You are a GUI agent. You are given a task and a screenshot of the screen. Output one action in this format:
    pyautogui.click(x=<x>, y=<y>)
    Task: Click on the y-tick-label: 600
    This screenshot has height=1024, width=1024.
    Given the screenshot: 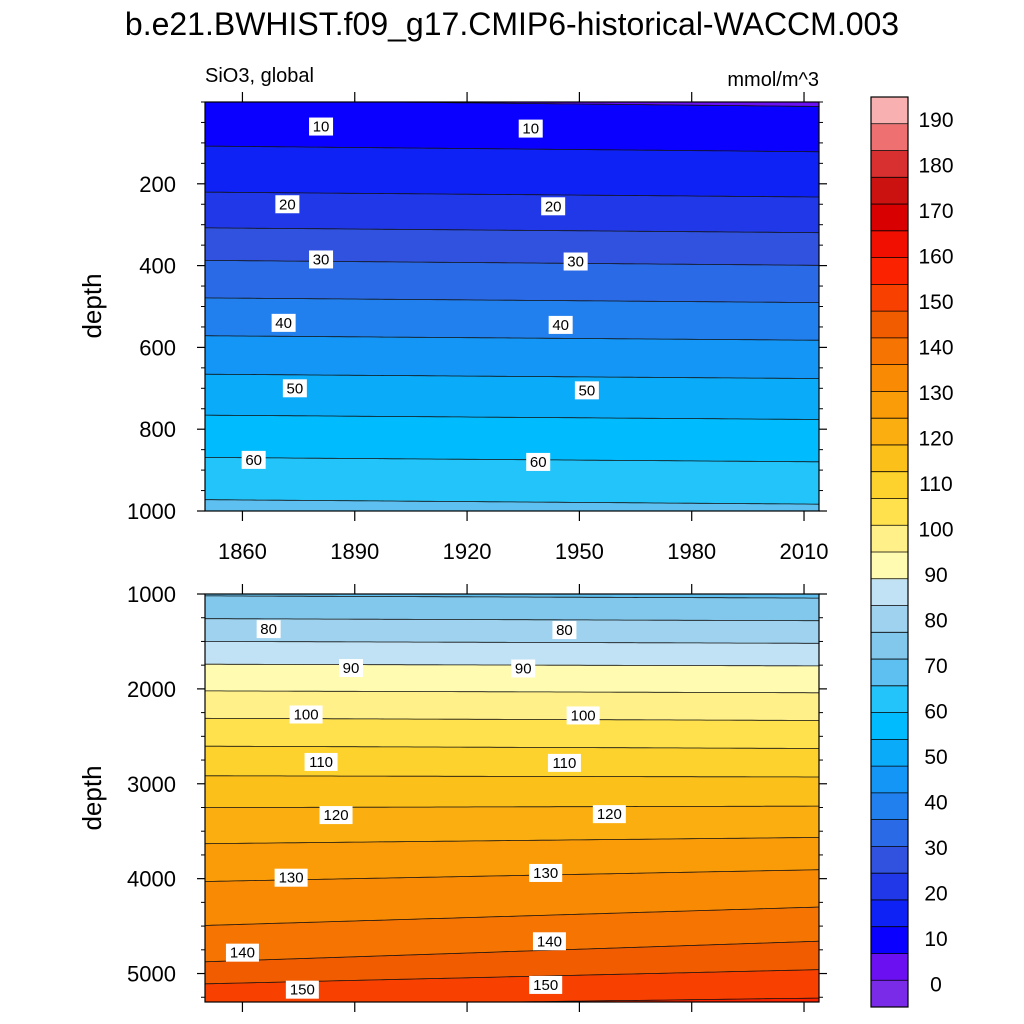 What is the action you would take?
    pyautogui.click(x=157, y=347)
    